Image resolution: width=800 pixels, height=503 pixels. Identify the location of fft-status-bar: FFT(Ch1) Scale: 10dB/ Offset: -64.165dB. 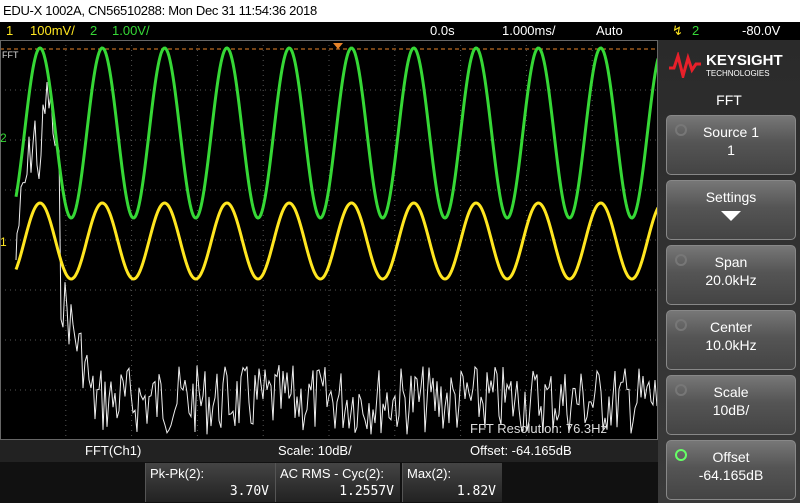
(329, 451).